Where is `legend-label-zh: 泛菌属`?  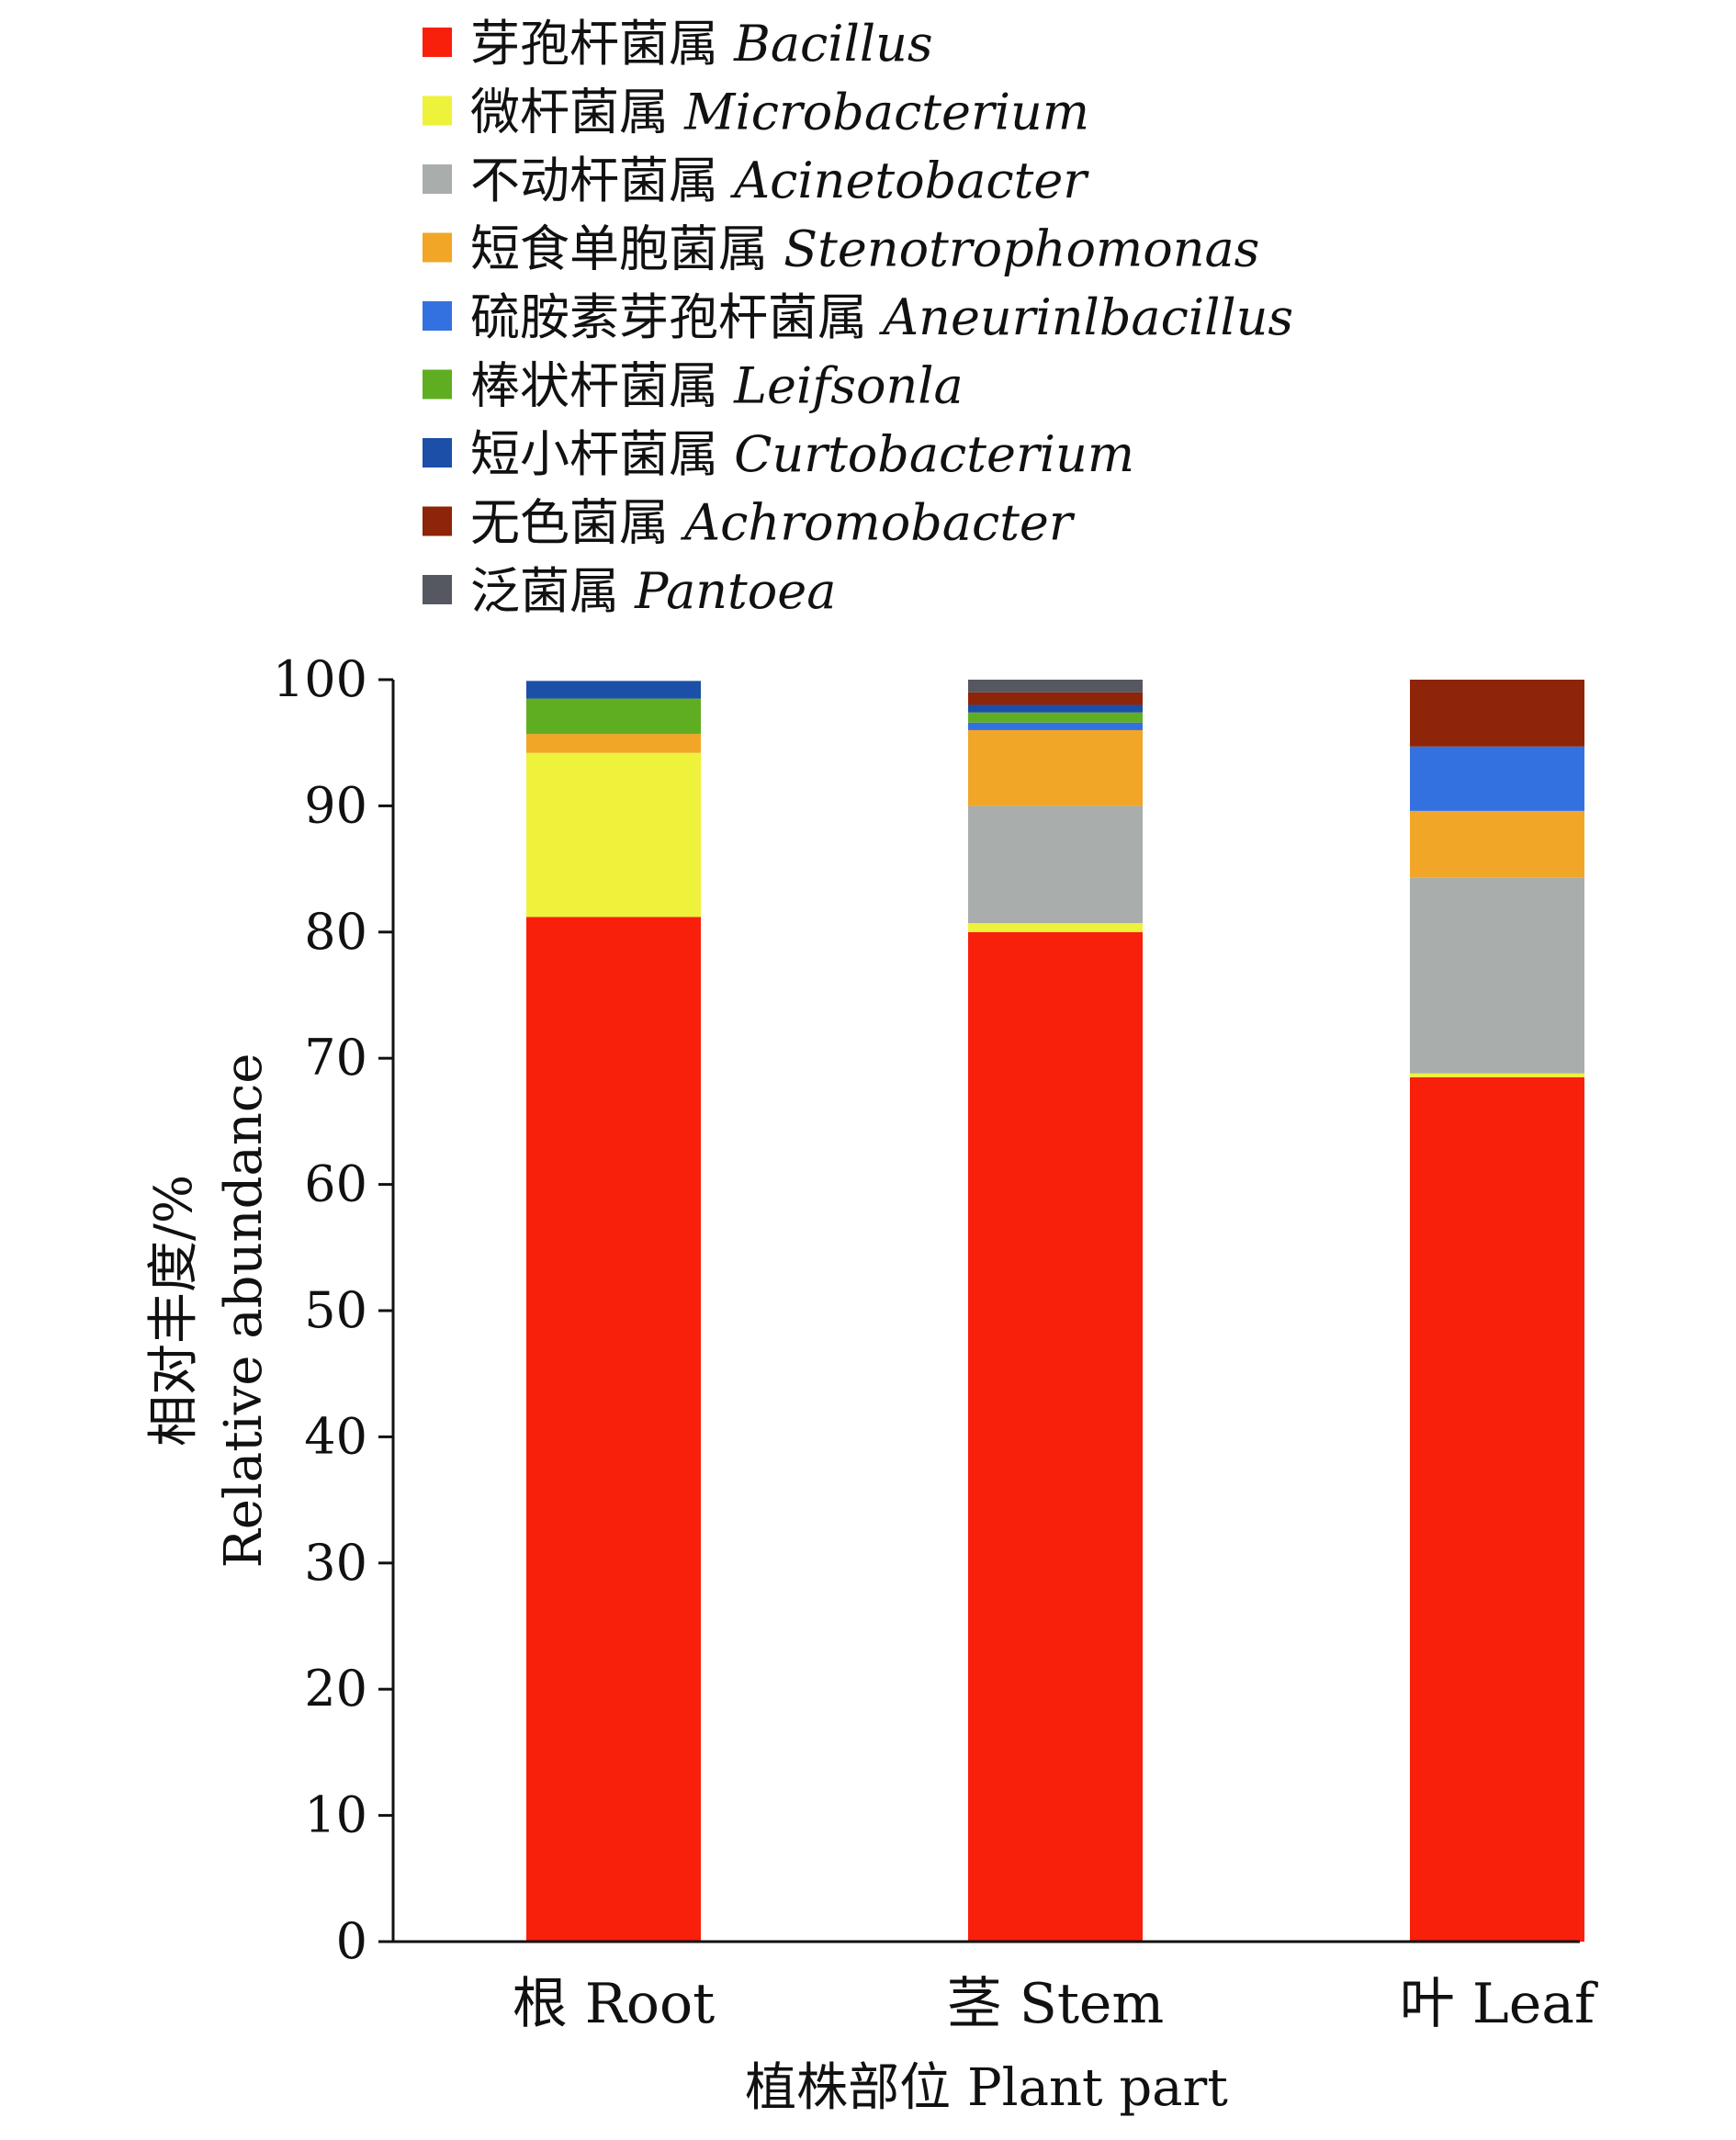 legend-label-zh: 泛菌属 is located at coordinates (552, 591).